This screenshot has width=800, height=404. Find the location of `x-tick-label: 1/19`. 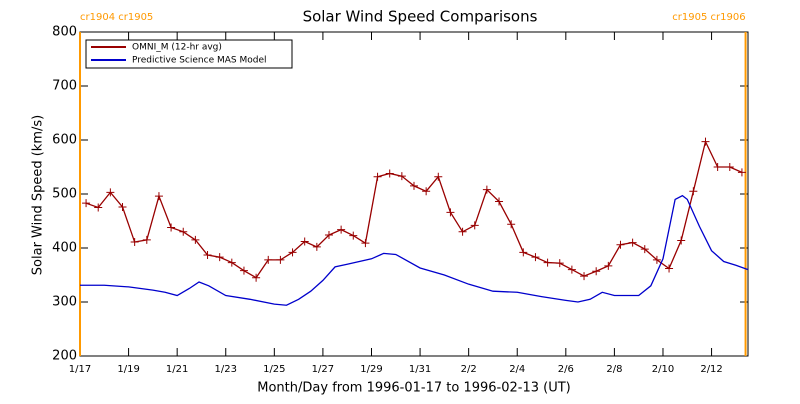

x-tick-label: 1/19 is located at coordinates (128, 369).